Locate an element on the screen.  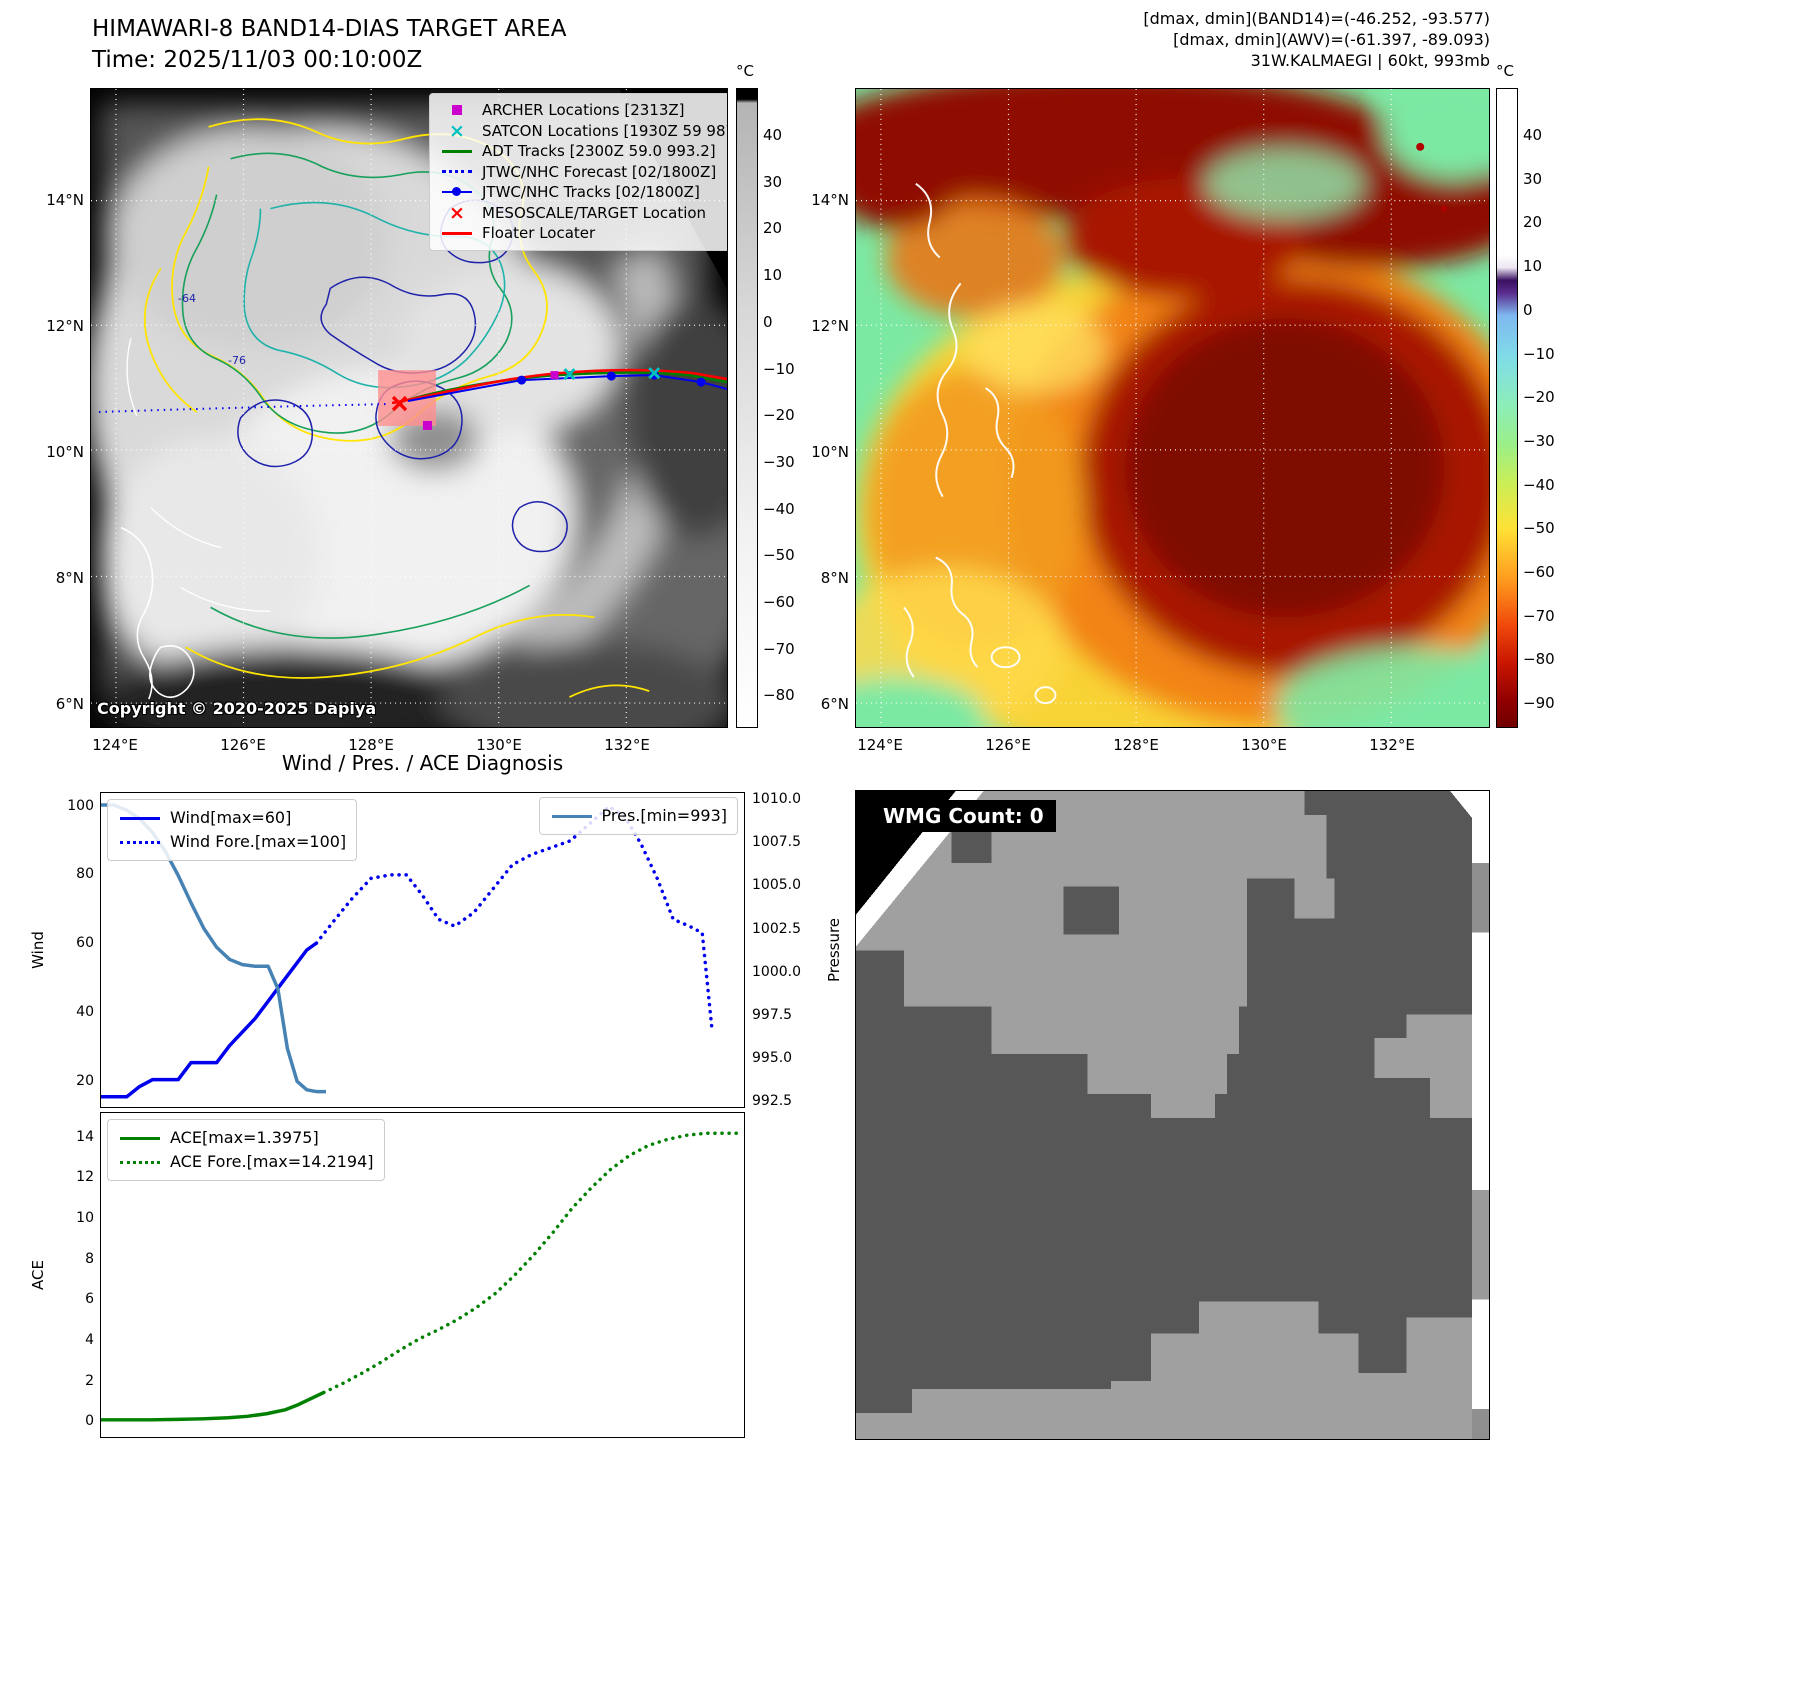
legend-label: Wind[max=60] is located at coordinates (231, 817).